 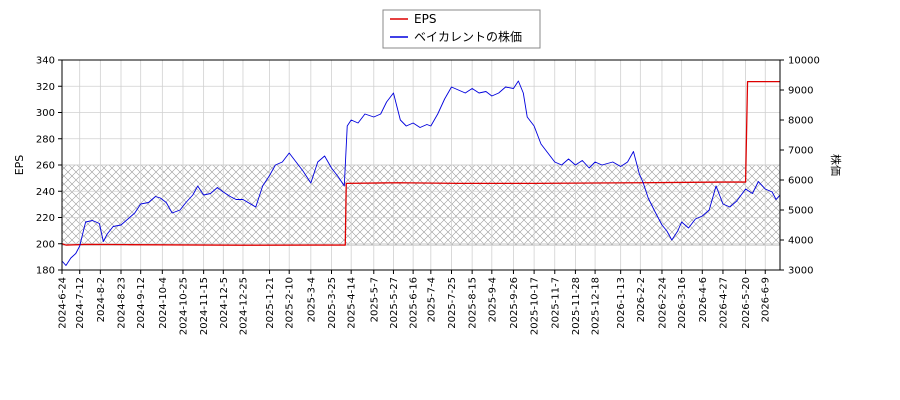 I want to click on y-left-tick-label: 220, so click(x=45, y=218).